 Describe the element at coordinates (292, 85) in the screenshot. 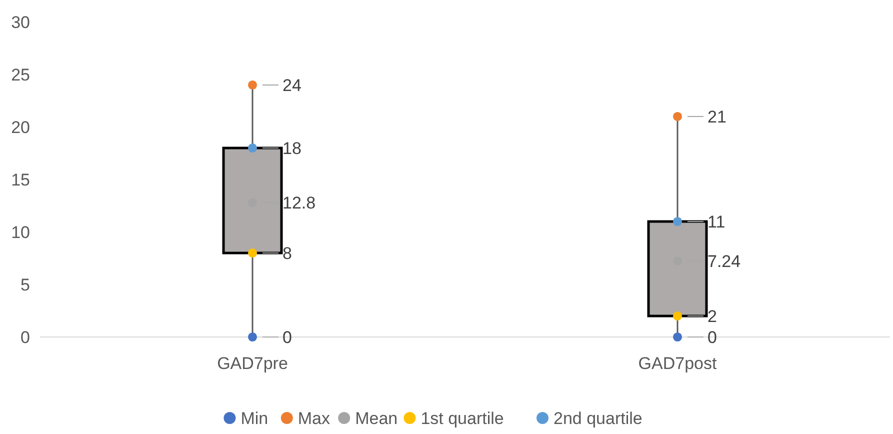

I see `data-label: 24` at that location.